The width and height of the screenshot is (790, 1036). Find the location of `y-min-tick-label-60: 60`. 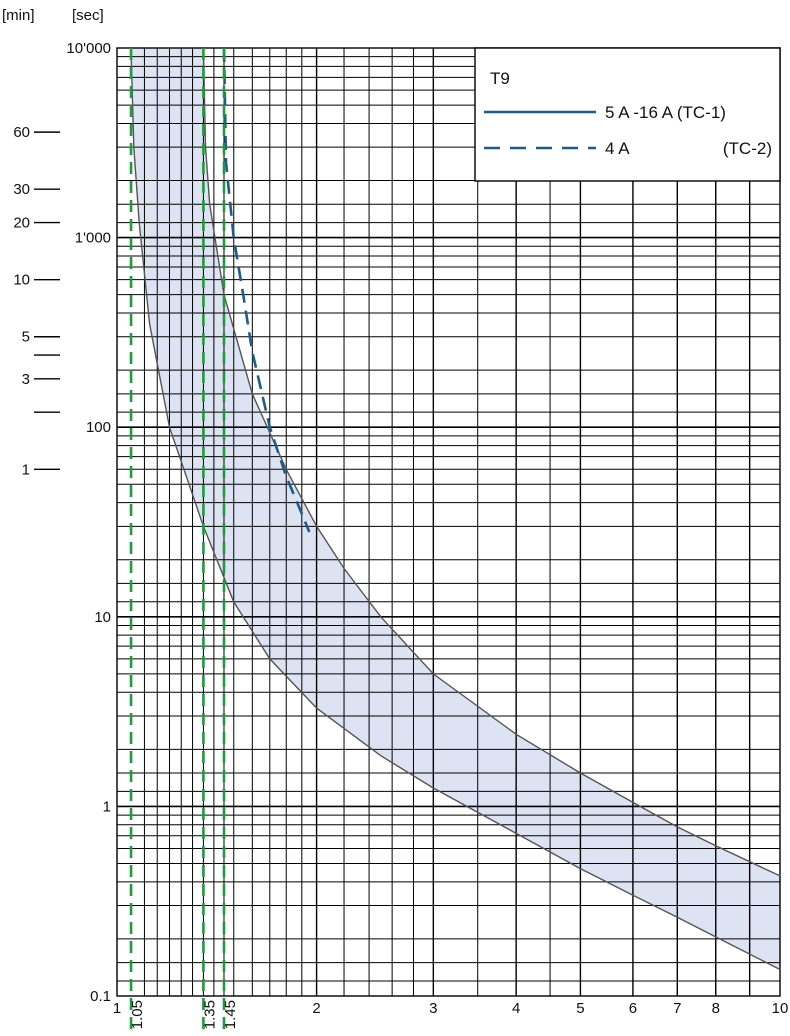

y-min-tick-label-60: 60 is located at coordinates (21, 132).